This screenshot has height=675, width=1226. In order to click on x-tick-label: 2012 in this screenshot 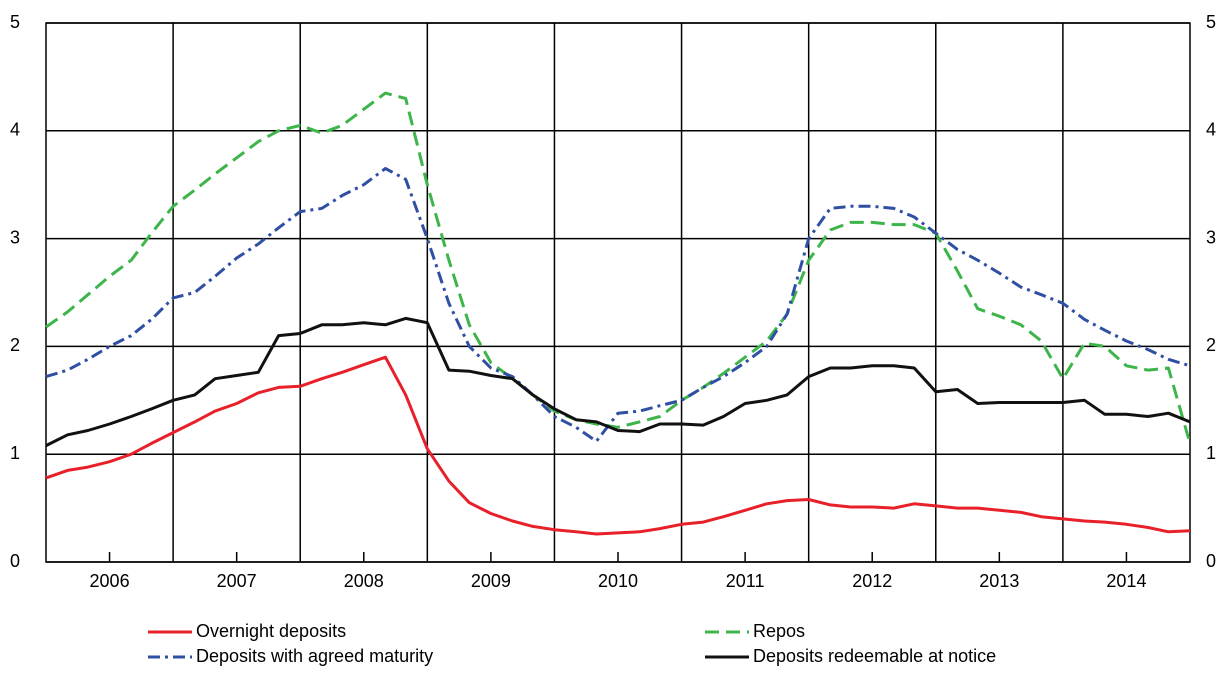, I will do `click(872, 581)`.